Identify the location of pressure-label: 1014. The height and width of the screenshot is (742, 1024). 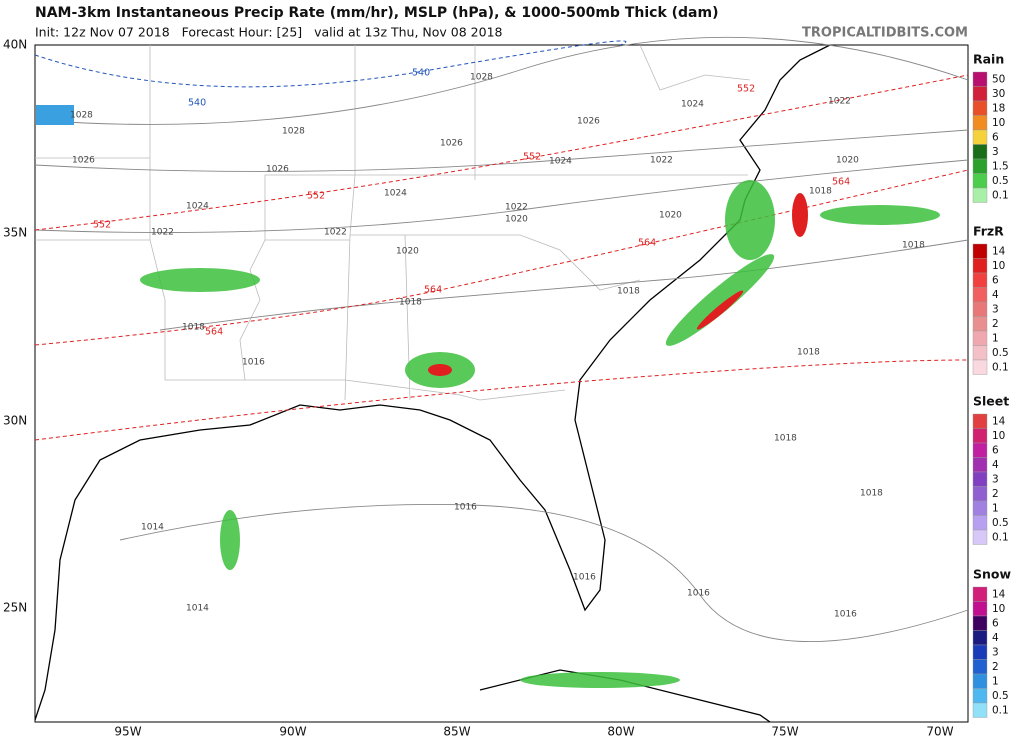
(197, 609).